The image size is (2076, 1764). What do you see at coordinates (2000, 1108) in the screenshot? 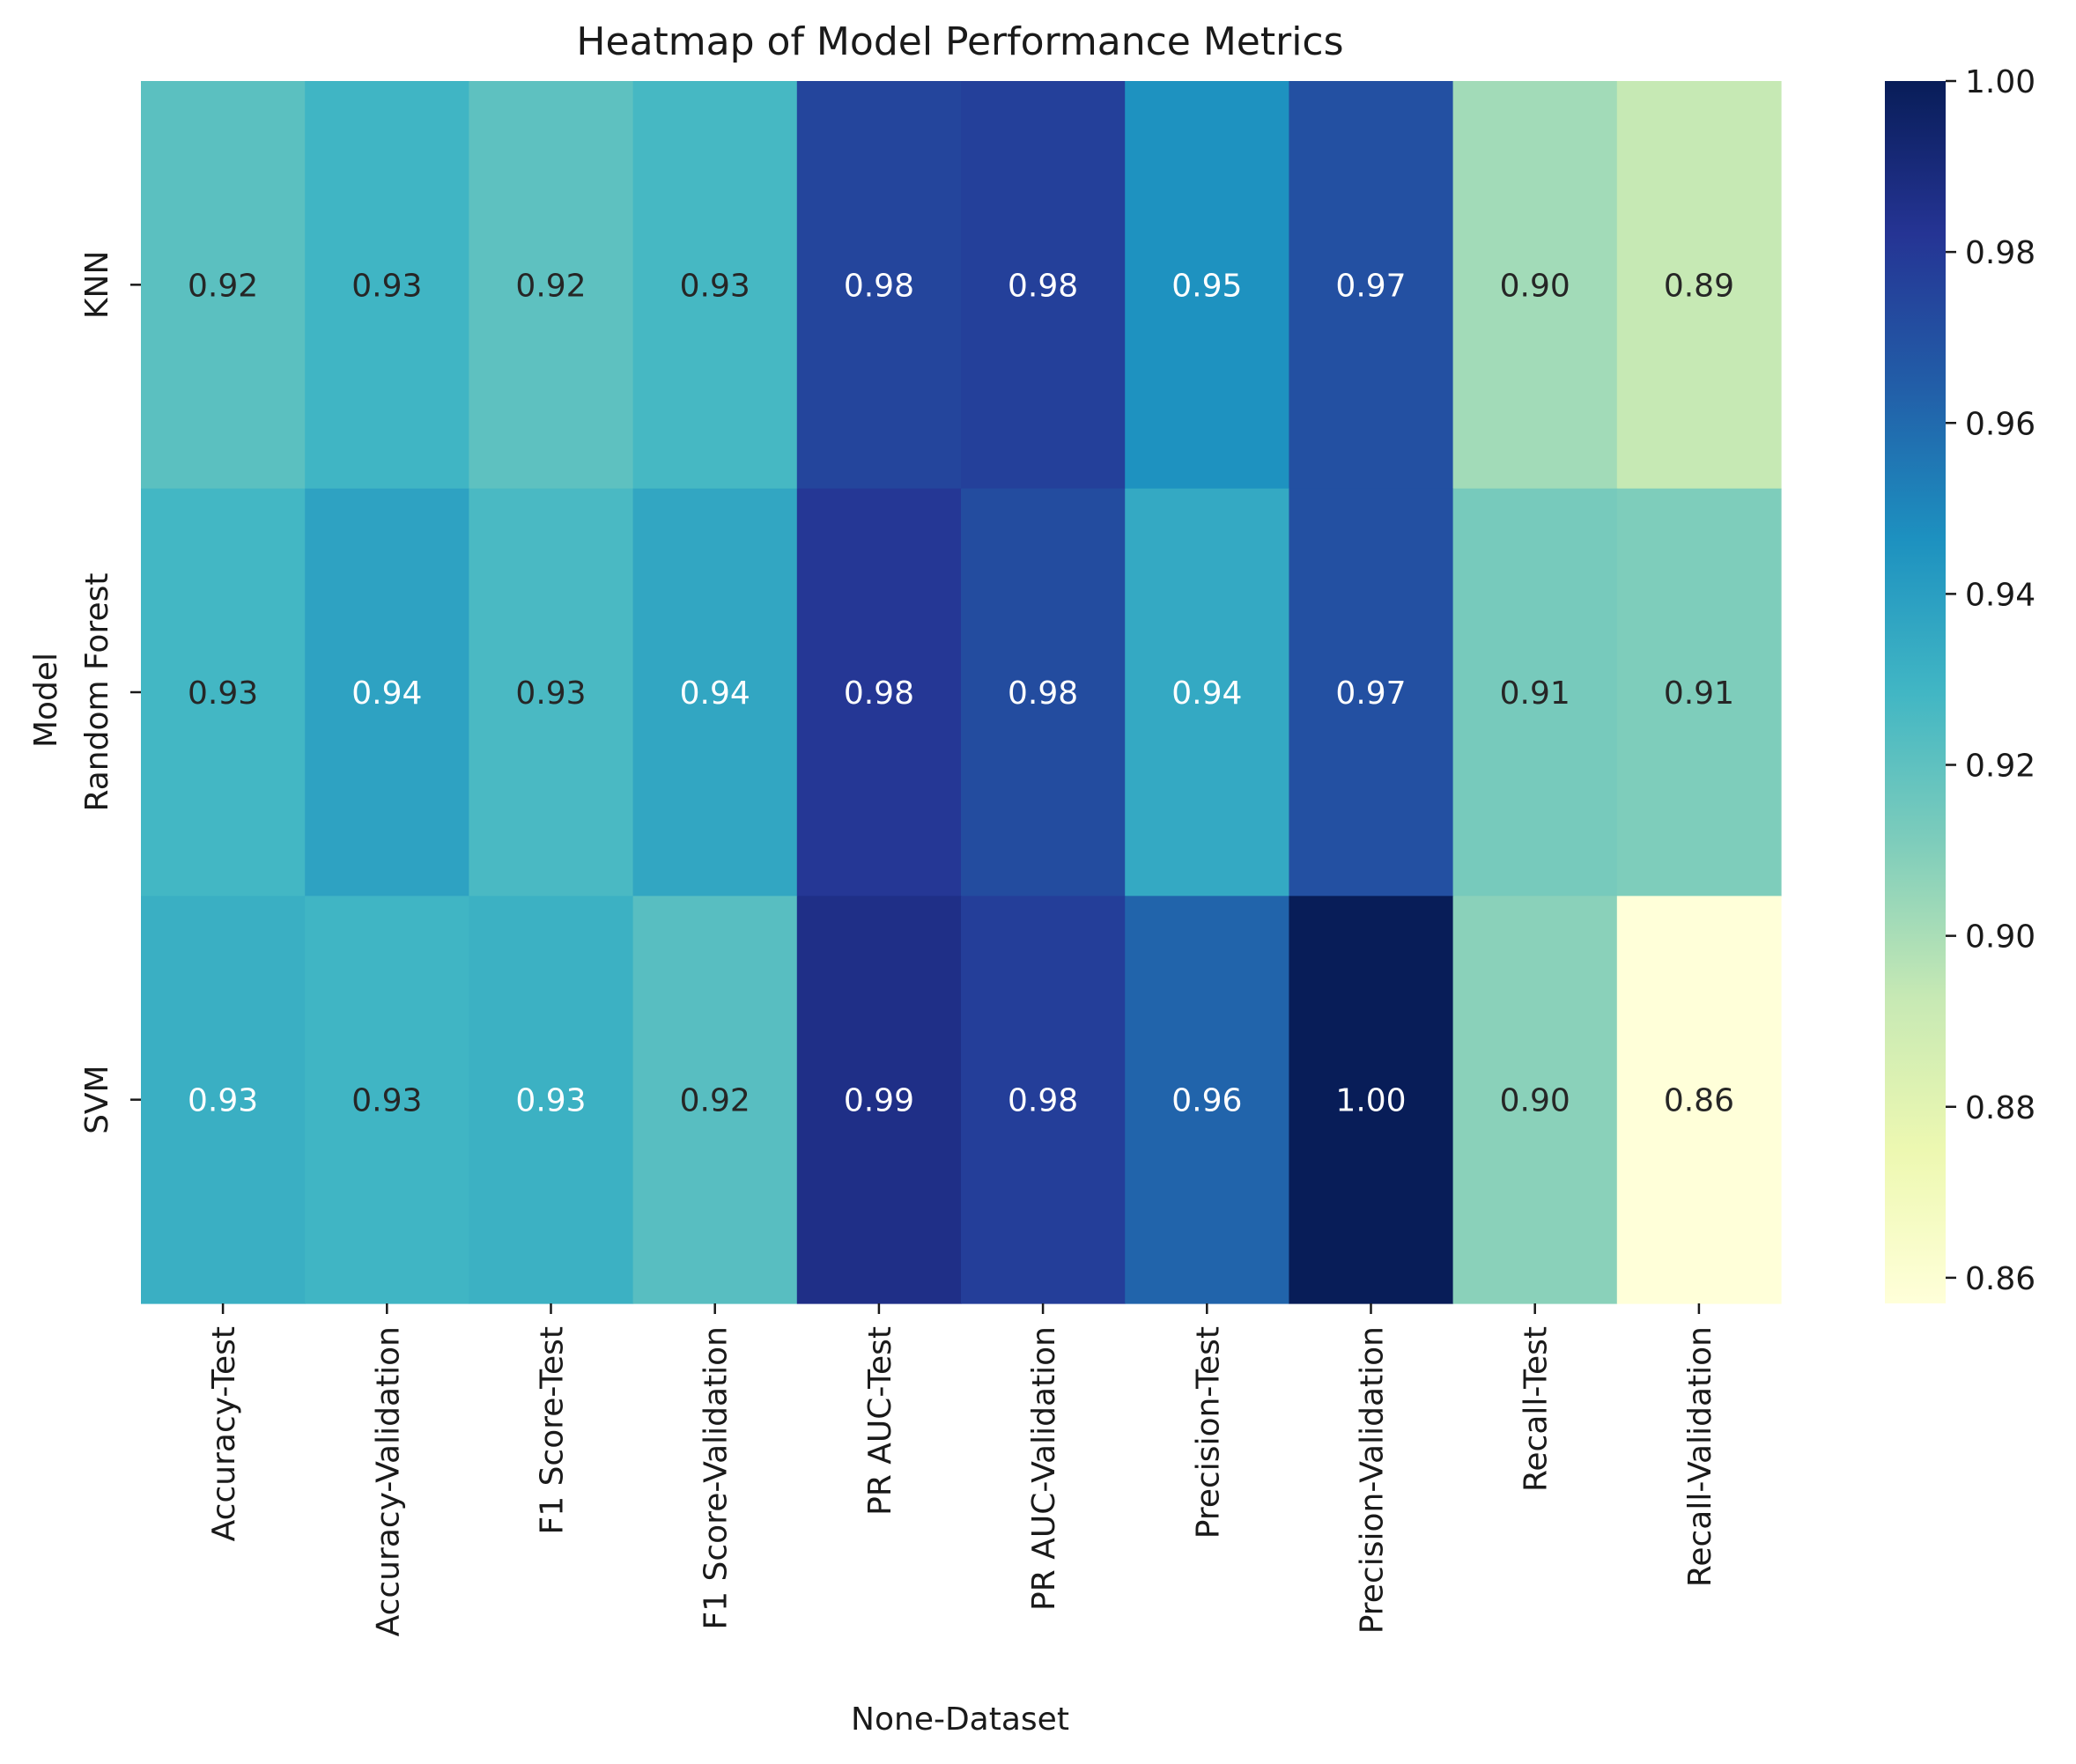
I see `colorbar-tick-label: 0.88` at bounding box center [2000, 1108].